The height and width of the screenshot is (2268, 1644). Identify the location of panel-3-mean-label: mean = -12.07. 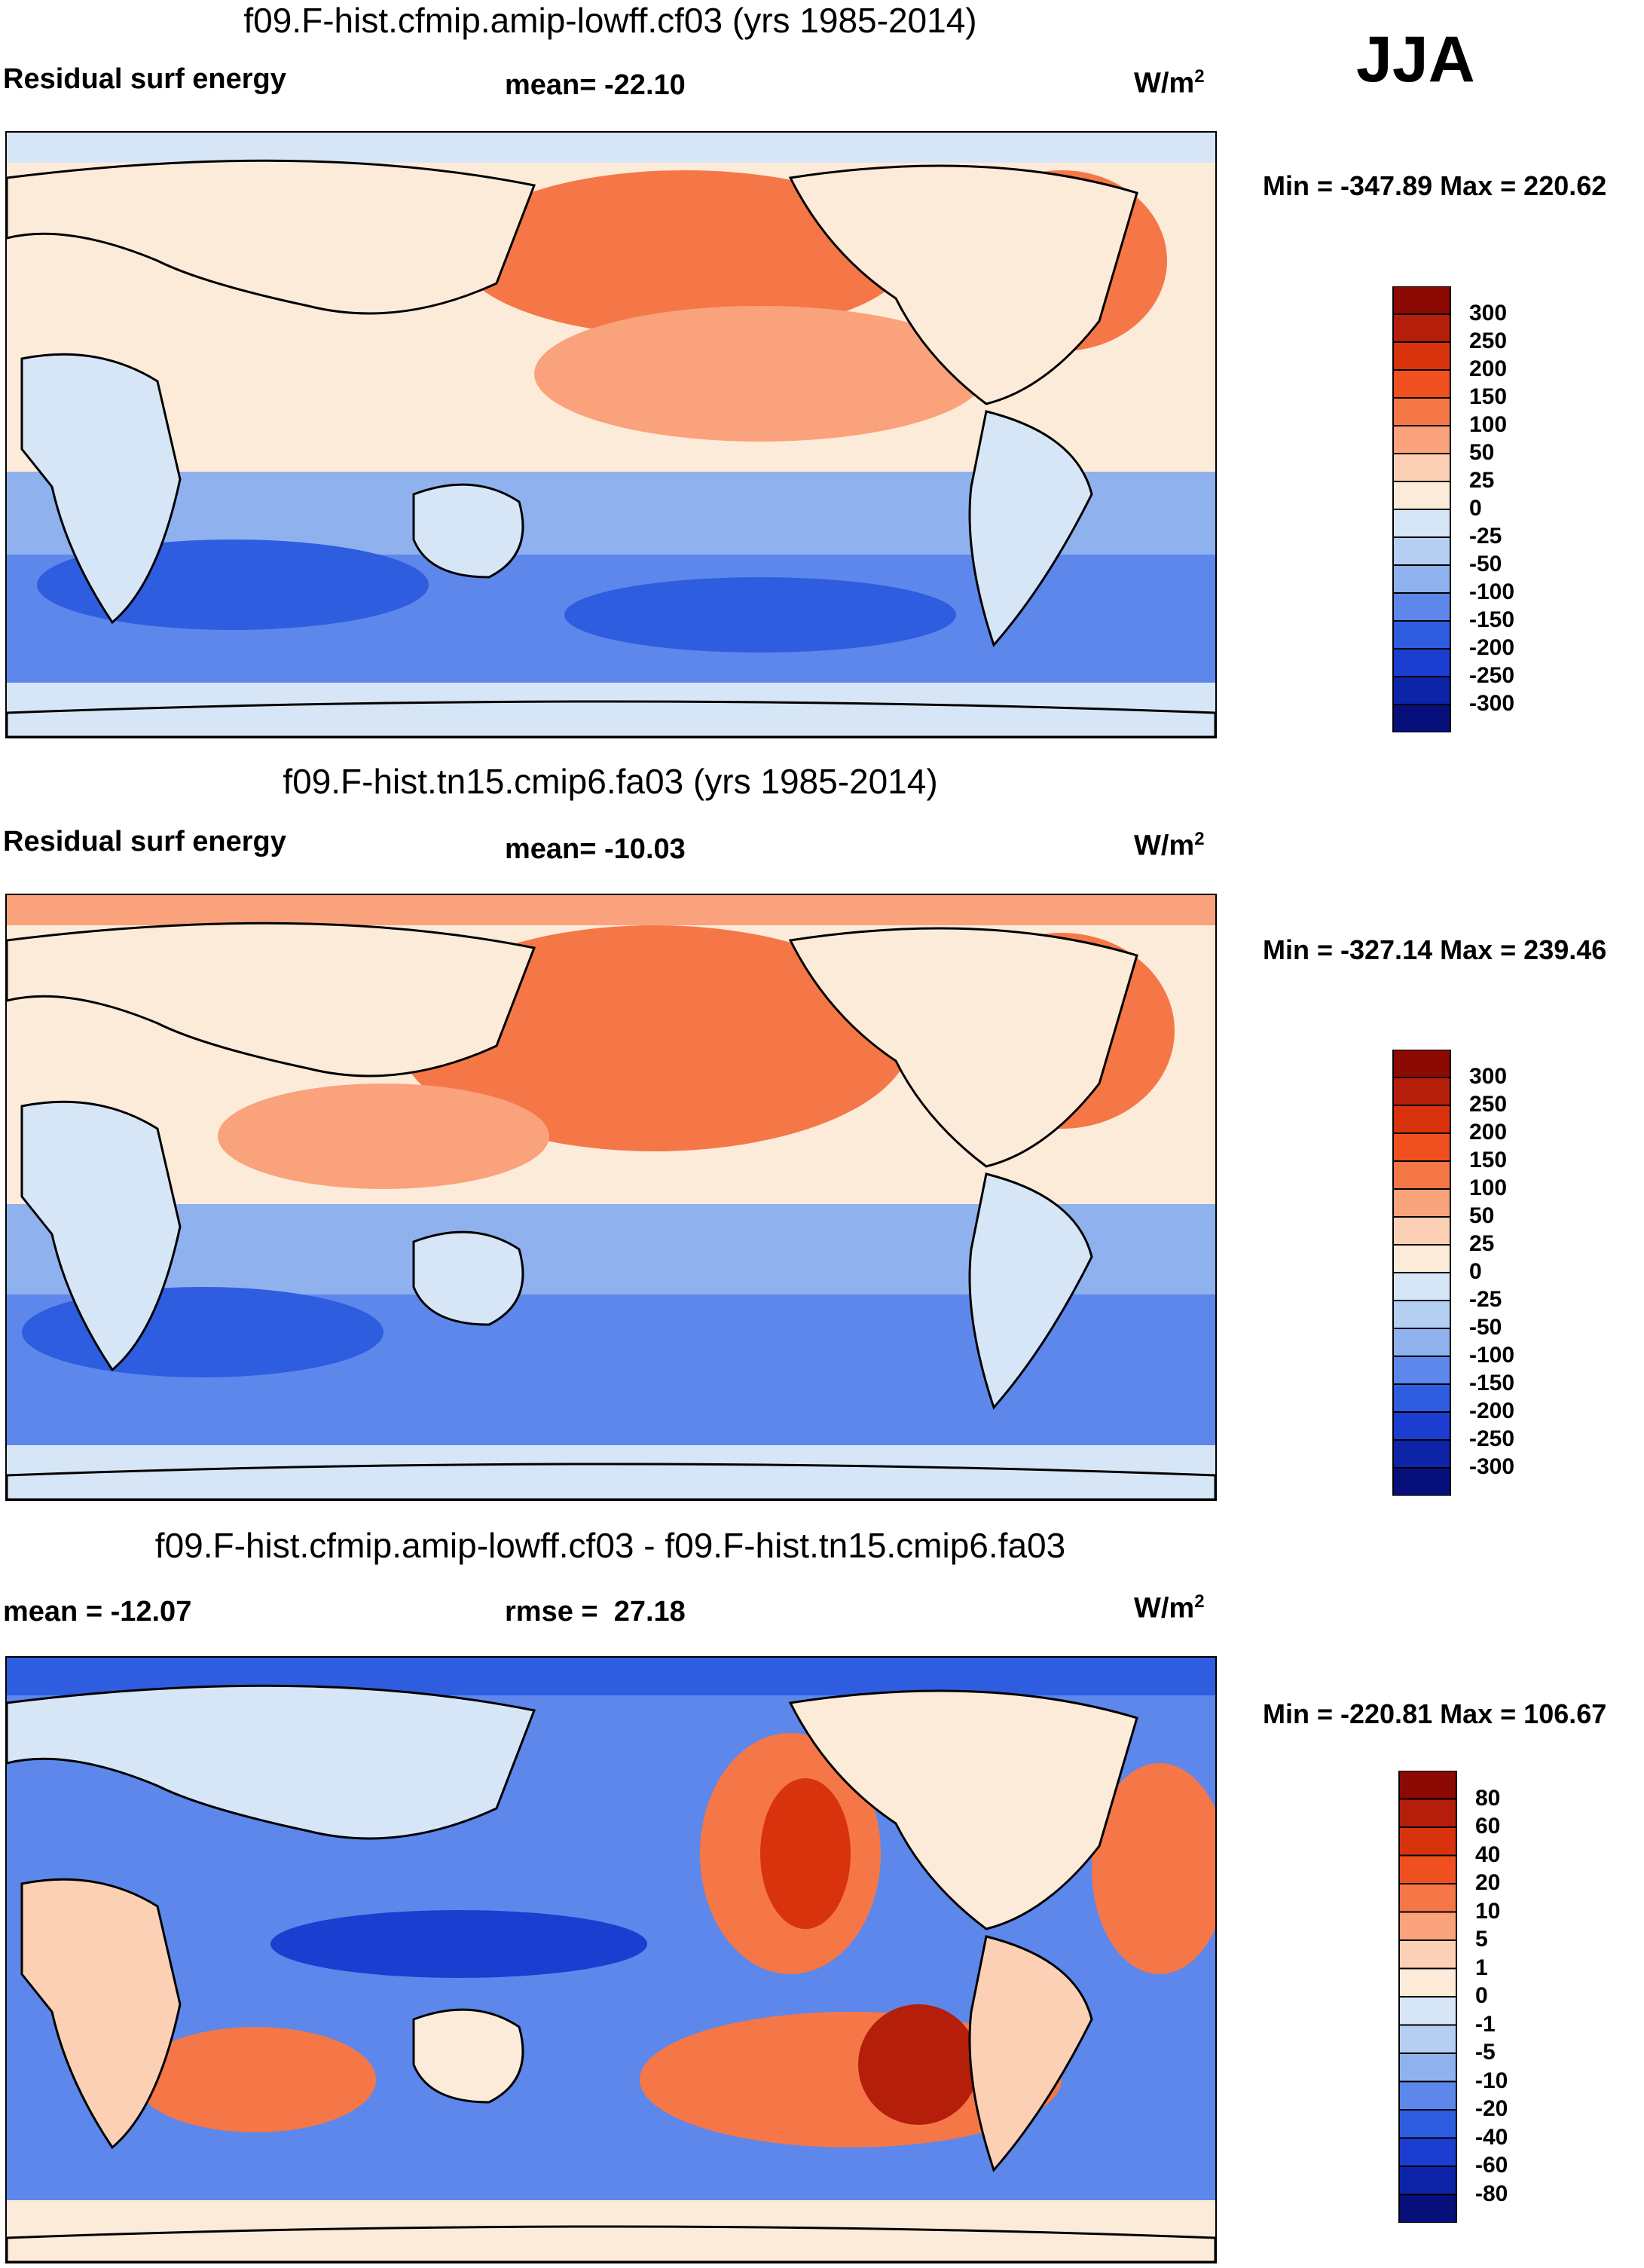
(97, 1612).